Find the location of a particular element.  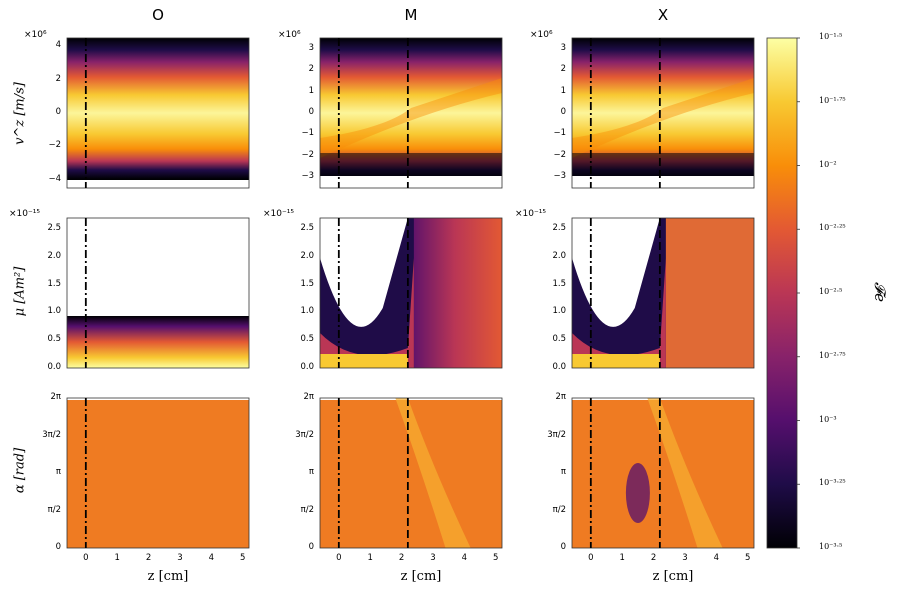

colorbar-tick-label: 10⁻³·⁵ is located at coordinates (831, 546).